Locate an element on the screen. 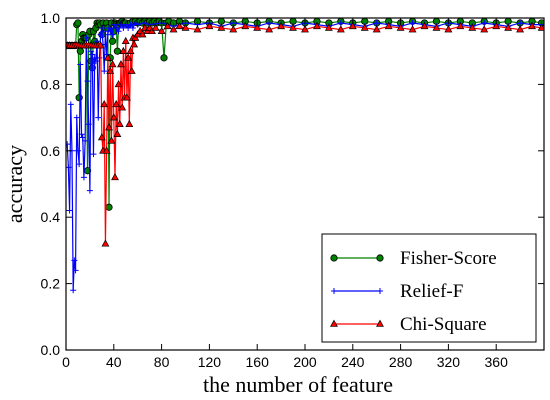 This screenshot has width=550, height=400. x-tick-label: 200 is located at coordinates (305, 362).